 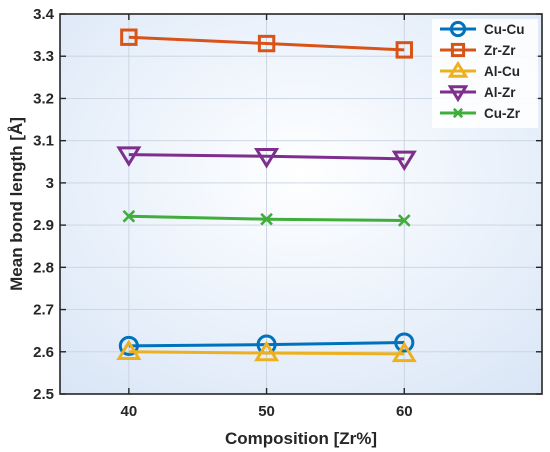 I want to click on legend-item-al-zr: Al-Zr, so click(x=478, y=94).